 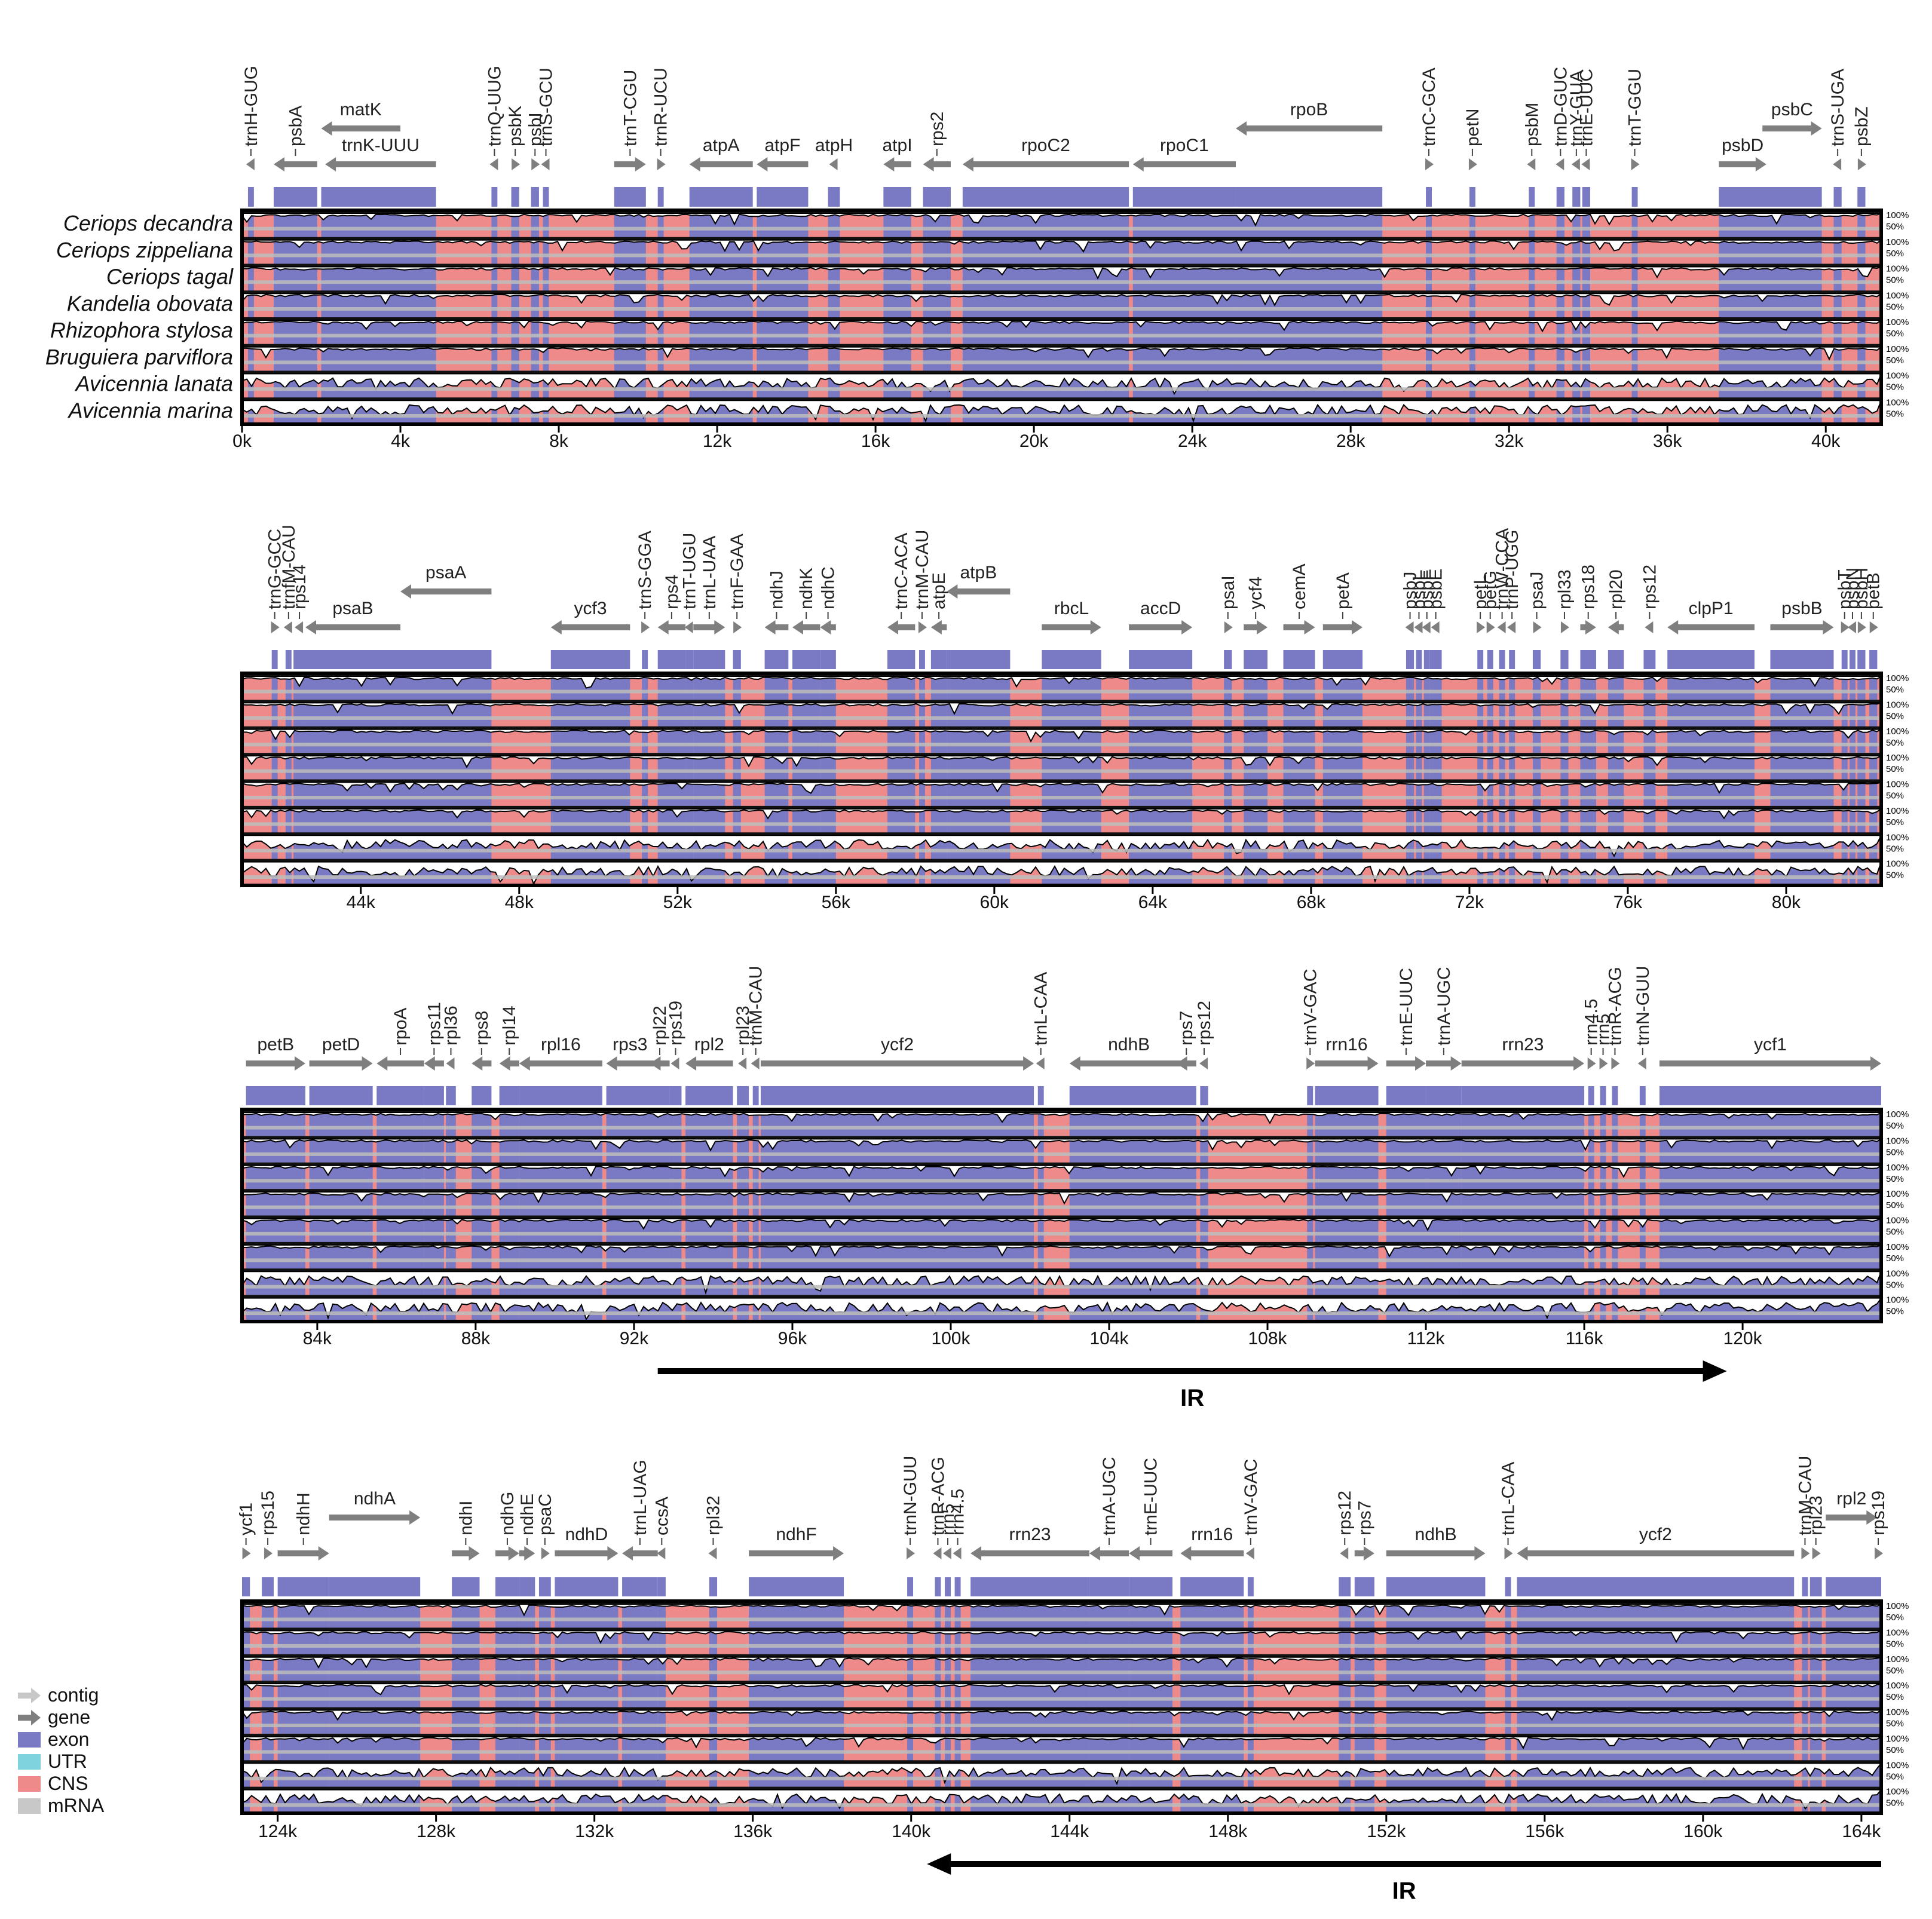 I want to click on axis-tick-label: 120k, so click(x=1743, y=1338).